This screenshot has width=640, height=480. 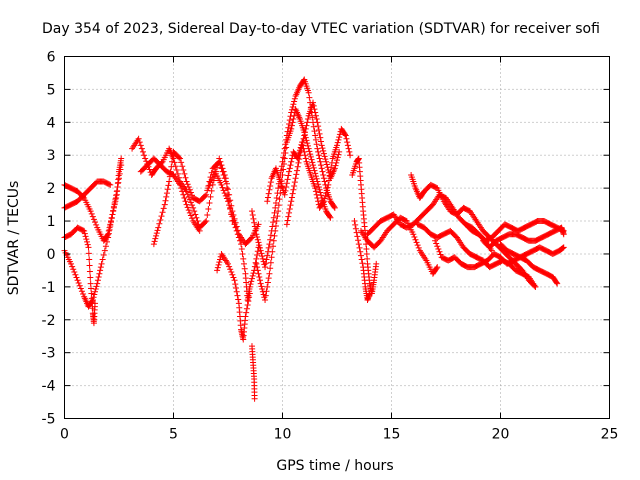 What do you see at coordinates (501, 435) in the screenshot?
I see `x-tick-label: 20` at bounding box center [501, 435].